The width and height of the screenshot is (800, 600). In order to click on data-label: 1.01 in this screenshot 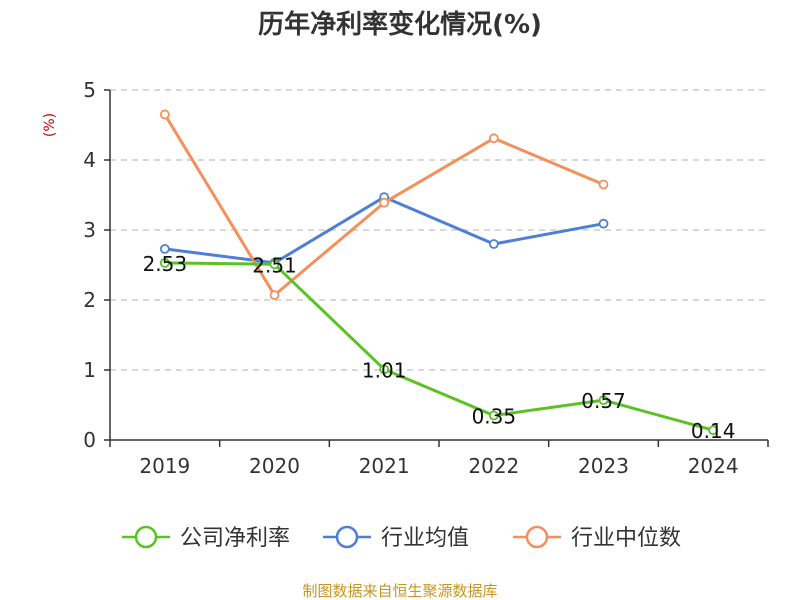, I will do `click(384, 370)`.